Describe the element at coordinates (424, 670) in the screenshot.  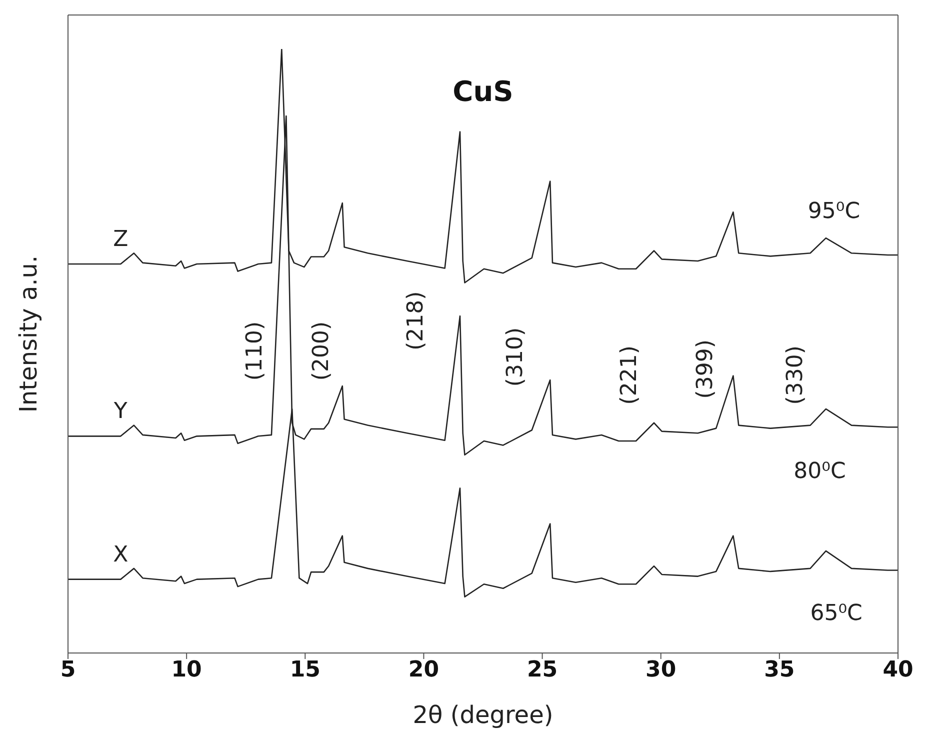
I see `x-tick-label: 20` at that location.